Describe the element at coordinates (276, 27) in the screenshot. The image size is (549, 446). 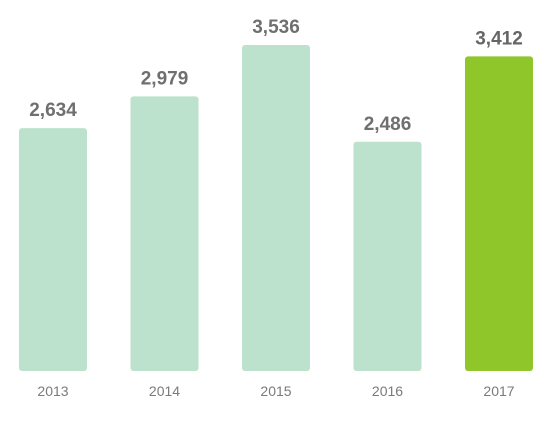
I see `value-label-2015: 3,536` at that location.